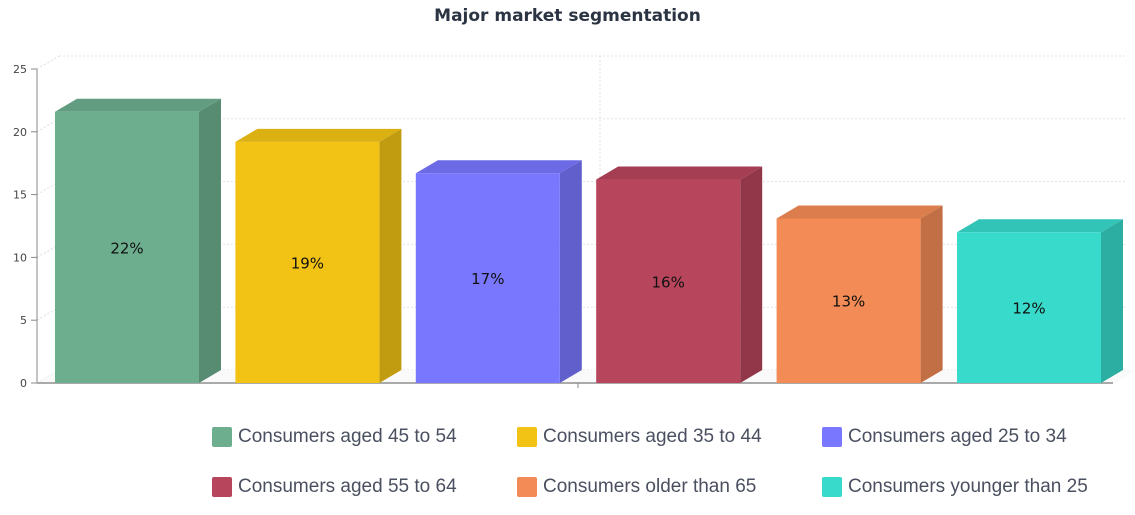 Image resolution: width=1135 pixels, height=515 pixels. I want to click on y-tick-label: 20, so click(20, 132).